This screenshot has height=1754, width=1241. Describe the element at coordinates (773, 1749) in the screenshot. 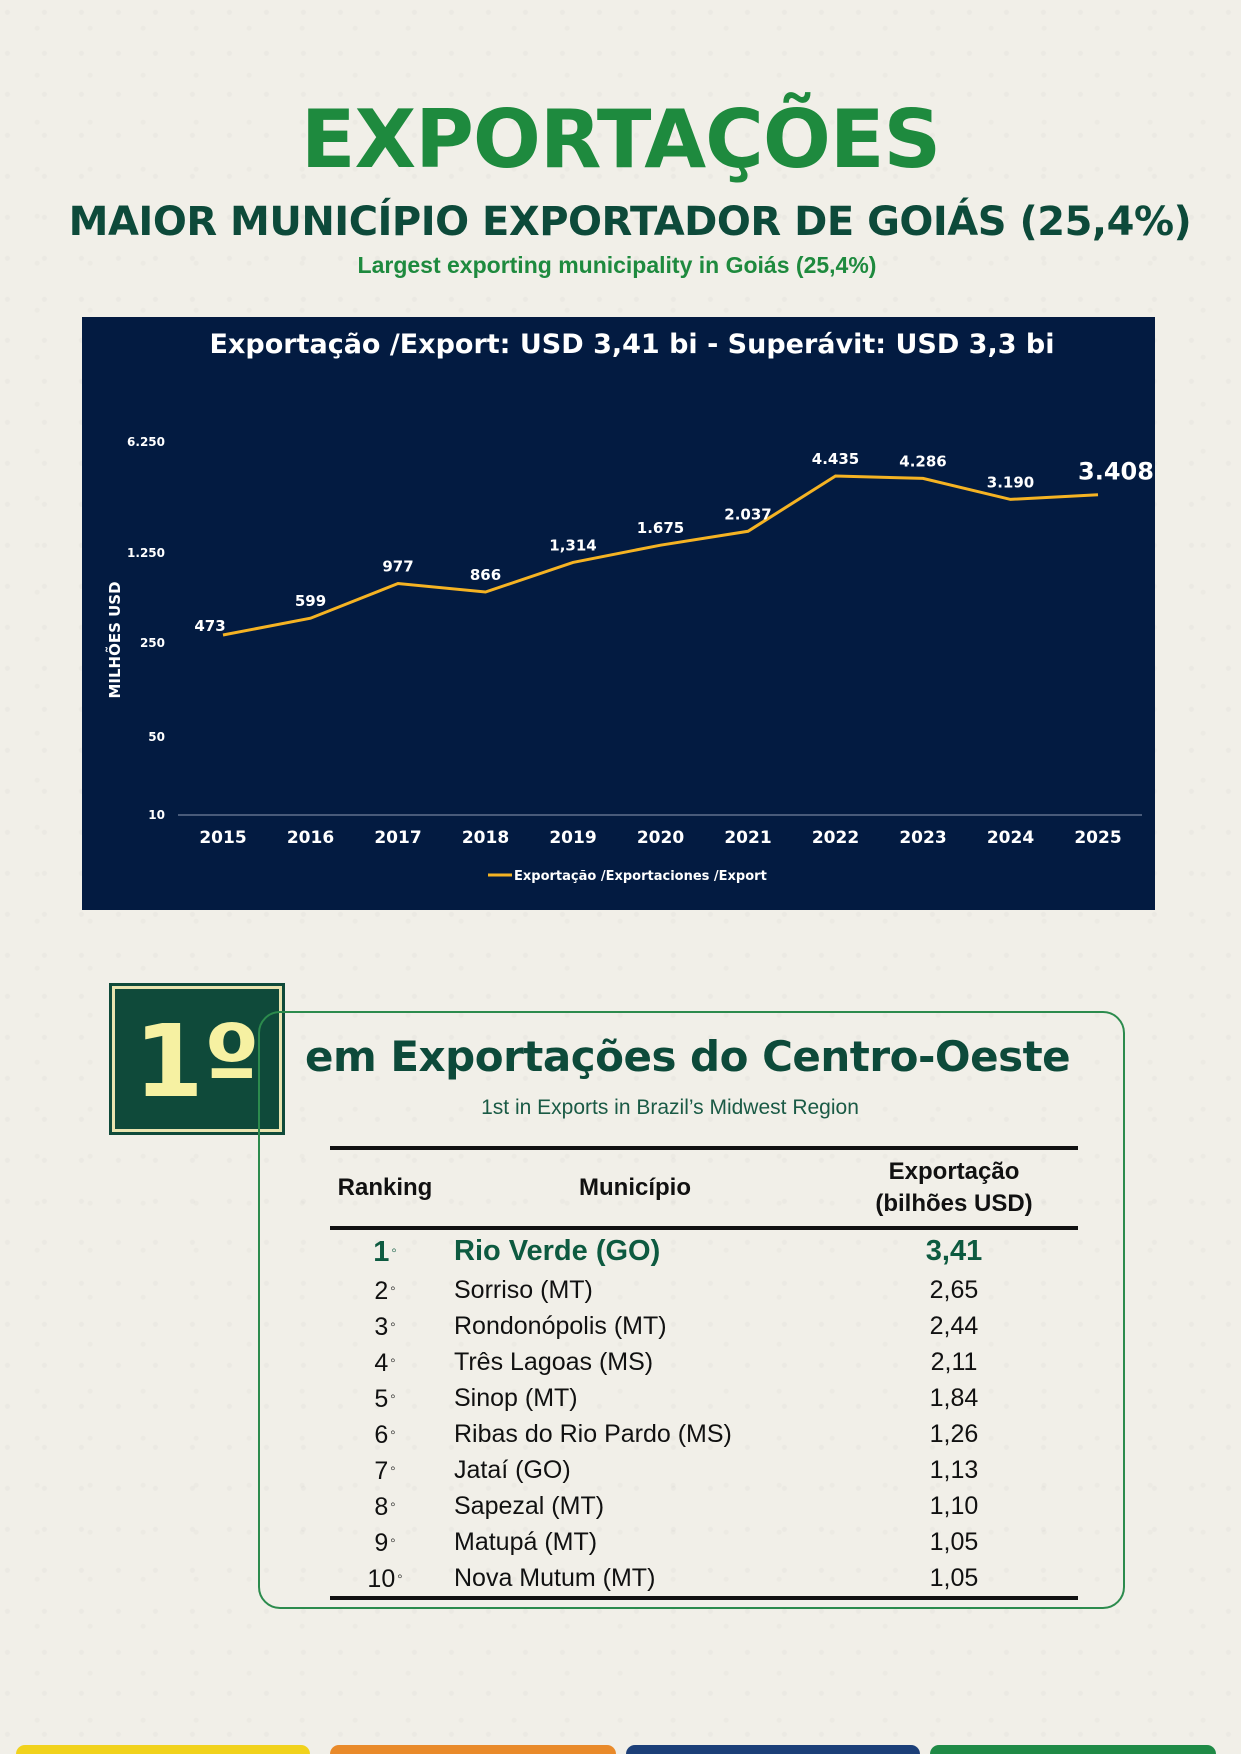

I see `footer-bar-blue` at that location.